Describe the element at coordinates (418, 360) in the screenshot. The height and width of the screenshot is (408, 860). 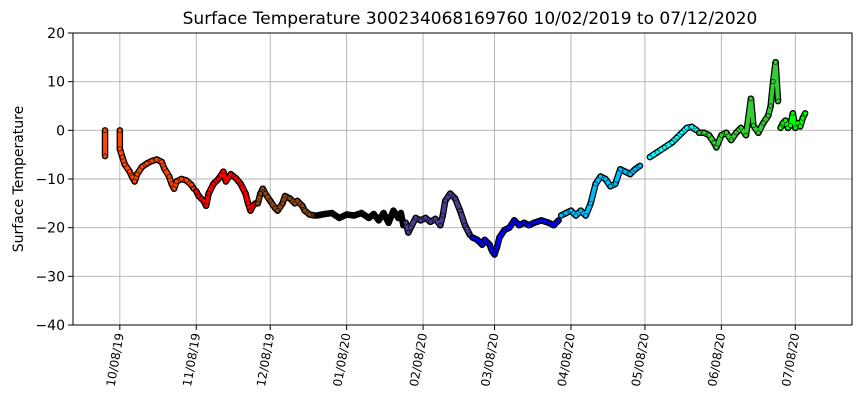
I see `x-tick-label: 02/08/20` at that location.